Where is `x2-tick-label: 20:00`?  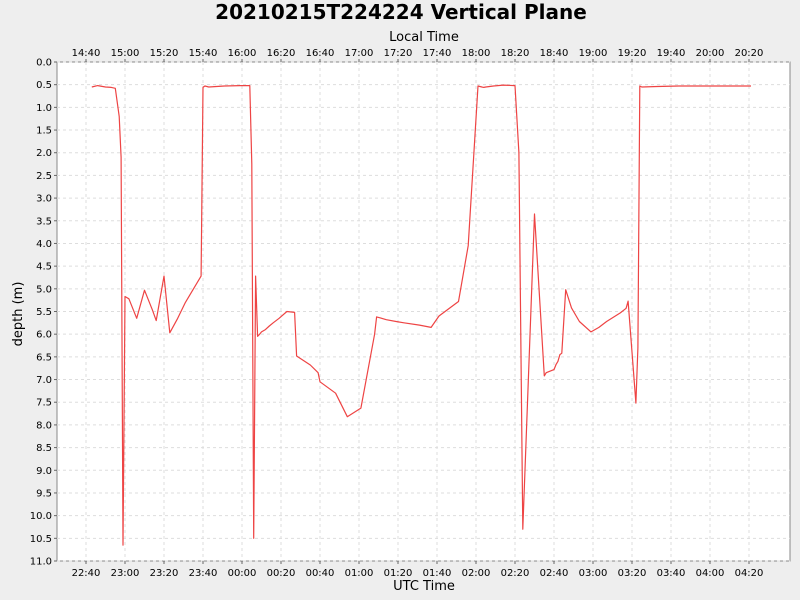
x2-tick-label: 20:00 is located at coordinates (710, 53).